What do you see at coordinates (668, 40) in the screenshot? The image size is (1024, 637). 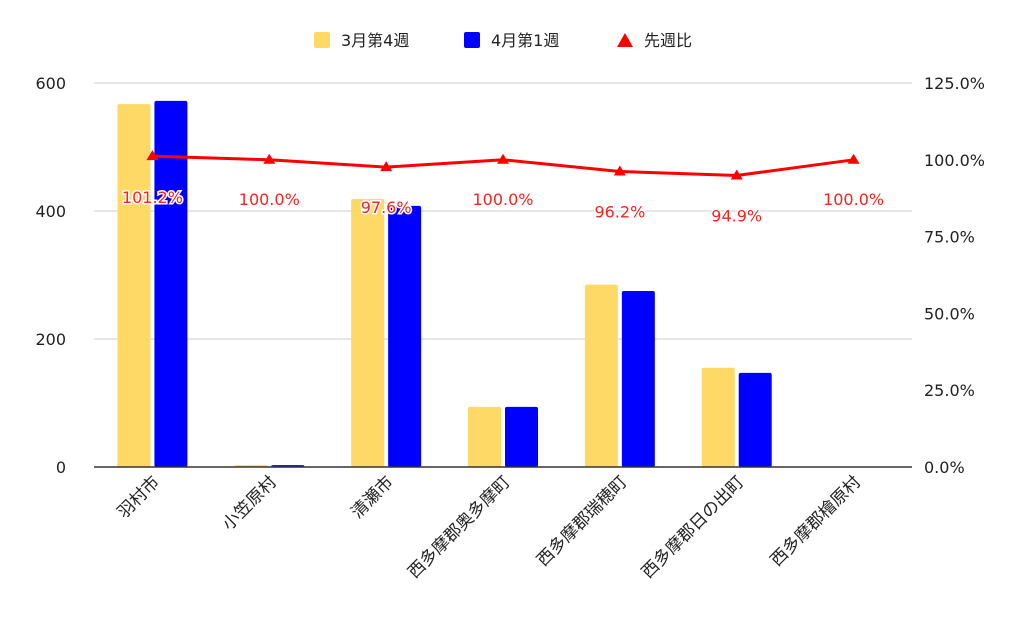 I see `legend-label: 先週比` at bounding box center [668, 40].